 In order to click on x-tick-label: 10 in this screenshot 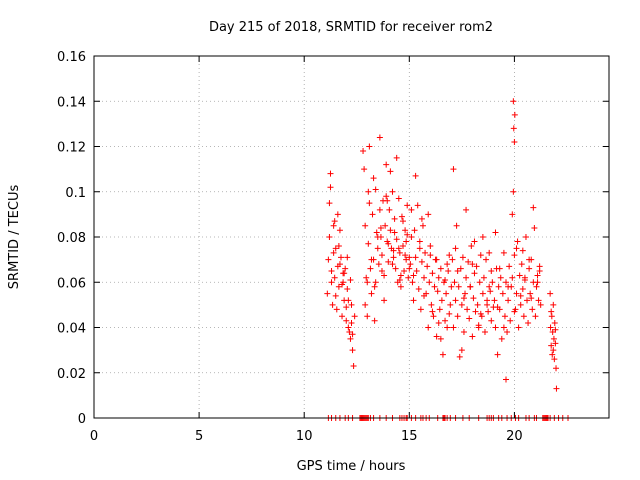, I will do `click(304, 436)`.